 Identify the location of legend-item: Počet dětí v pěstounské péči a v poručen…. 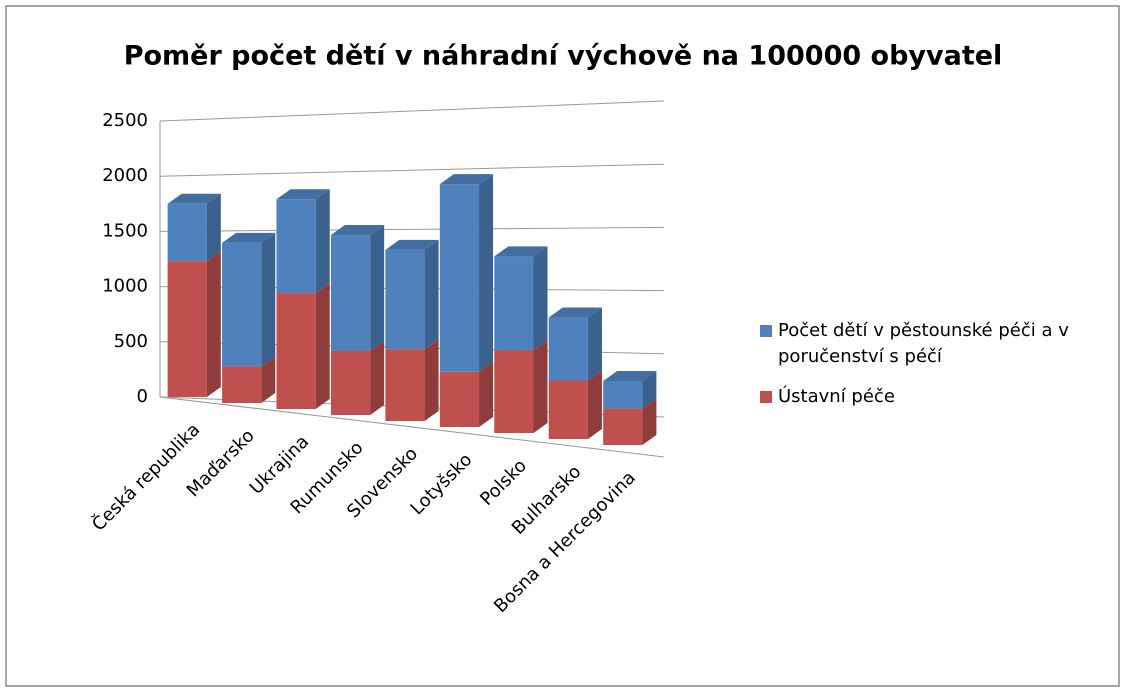
(935, 344).